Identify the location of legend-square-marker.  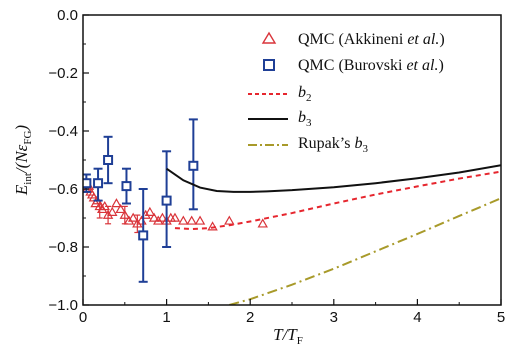
(269, 65).